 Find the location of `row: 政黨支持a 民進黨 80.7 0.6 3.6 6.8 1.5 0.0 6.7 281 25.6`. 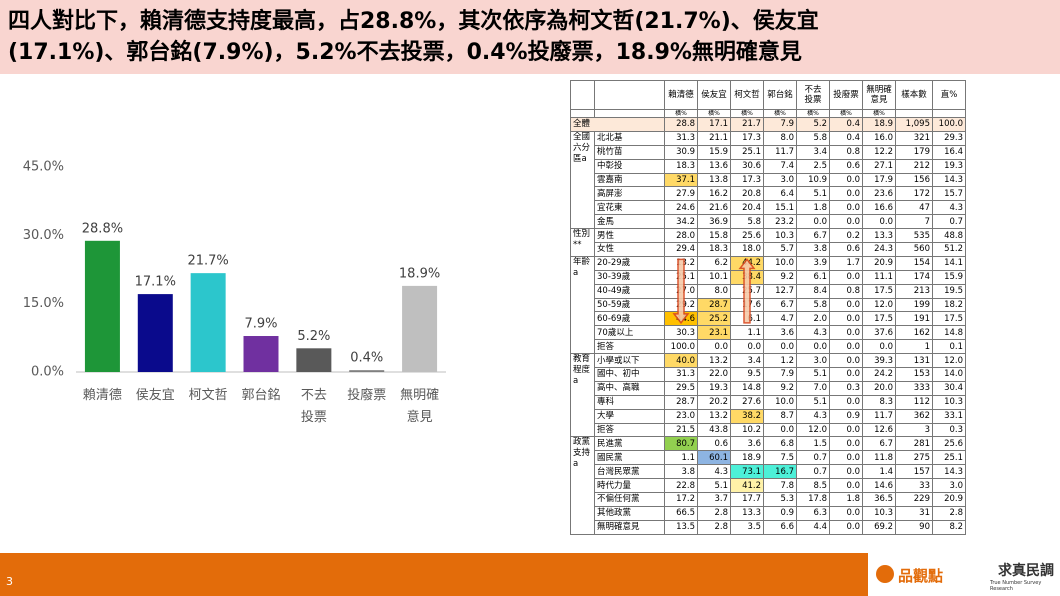

row: 政黨支持a 民進黨 80.7 0.6 3.6 6.8 1.5 0.0 6.7 281 25.6 is located at coordinates (768, 485).